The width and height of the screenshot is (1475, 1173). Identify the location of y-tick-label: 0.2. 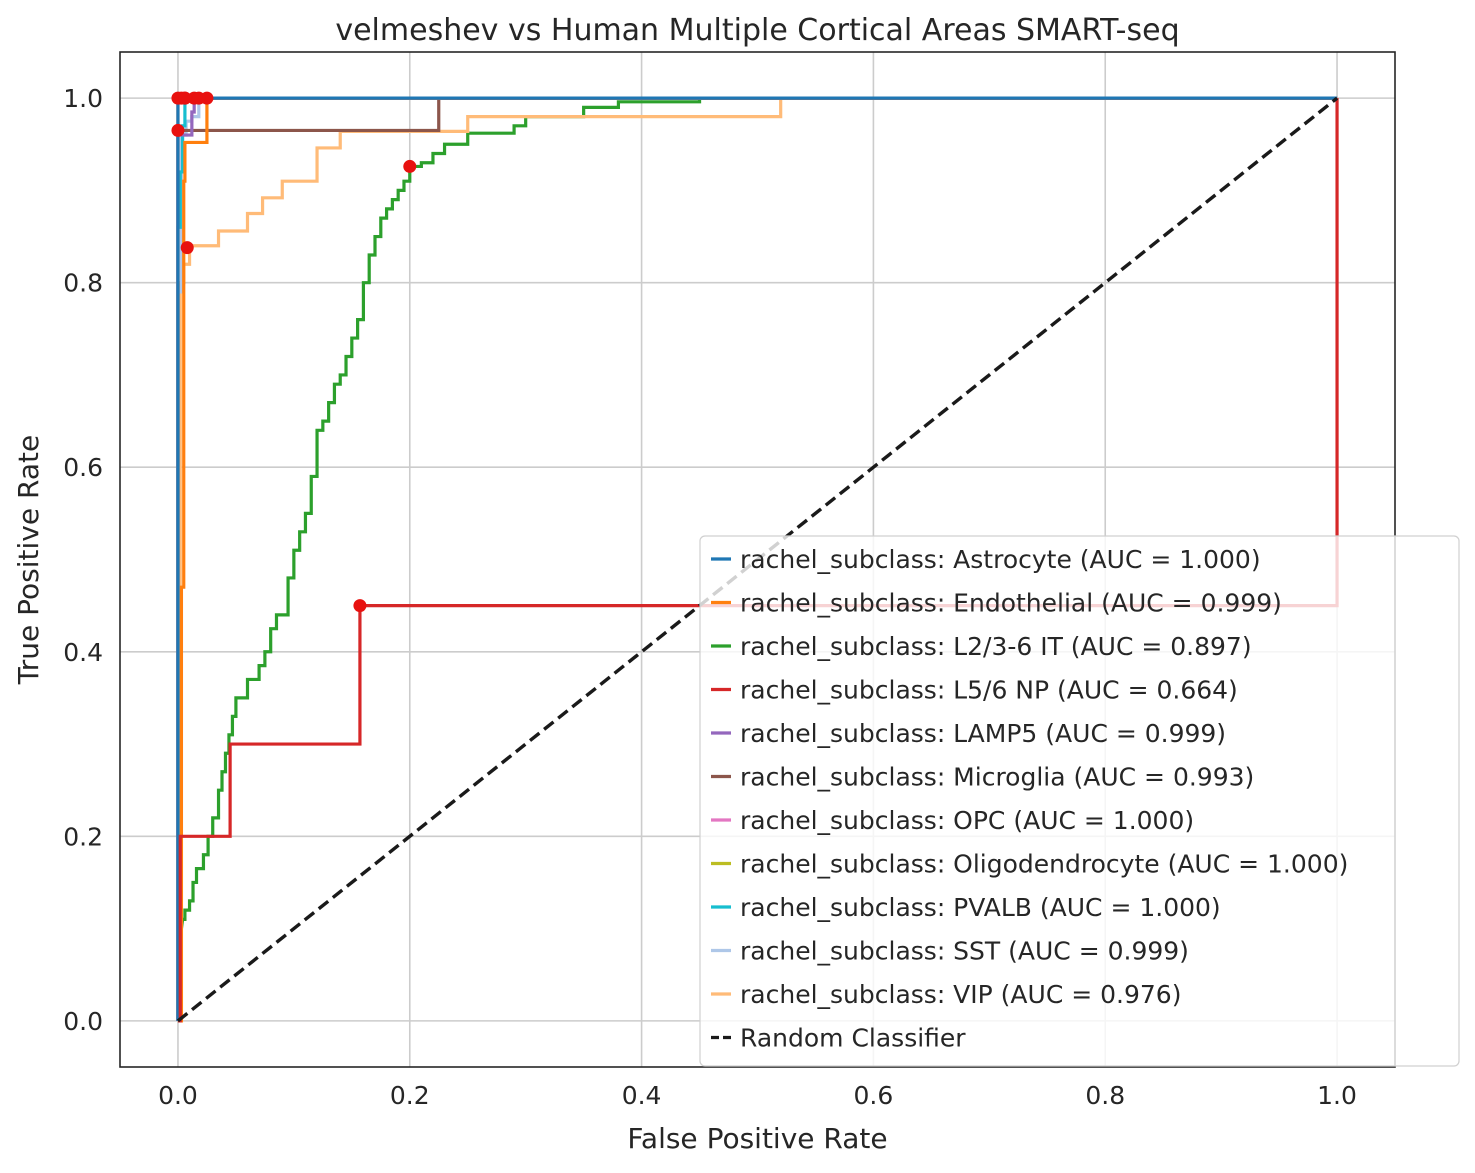
(83, 836).